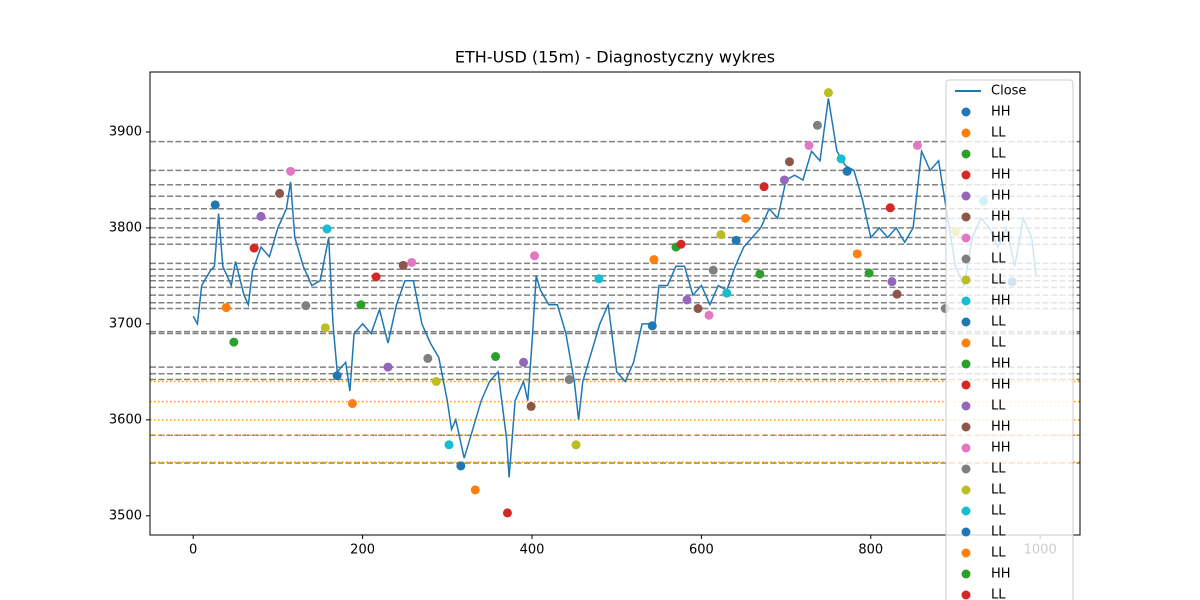 The image size is (1200, 600). Describe the element at coordinates (125, 131) in the screenshot. I see `y-tick-label: 3900` at that location.